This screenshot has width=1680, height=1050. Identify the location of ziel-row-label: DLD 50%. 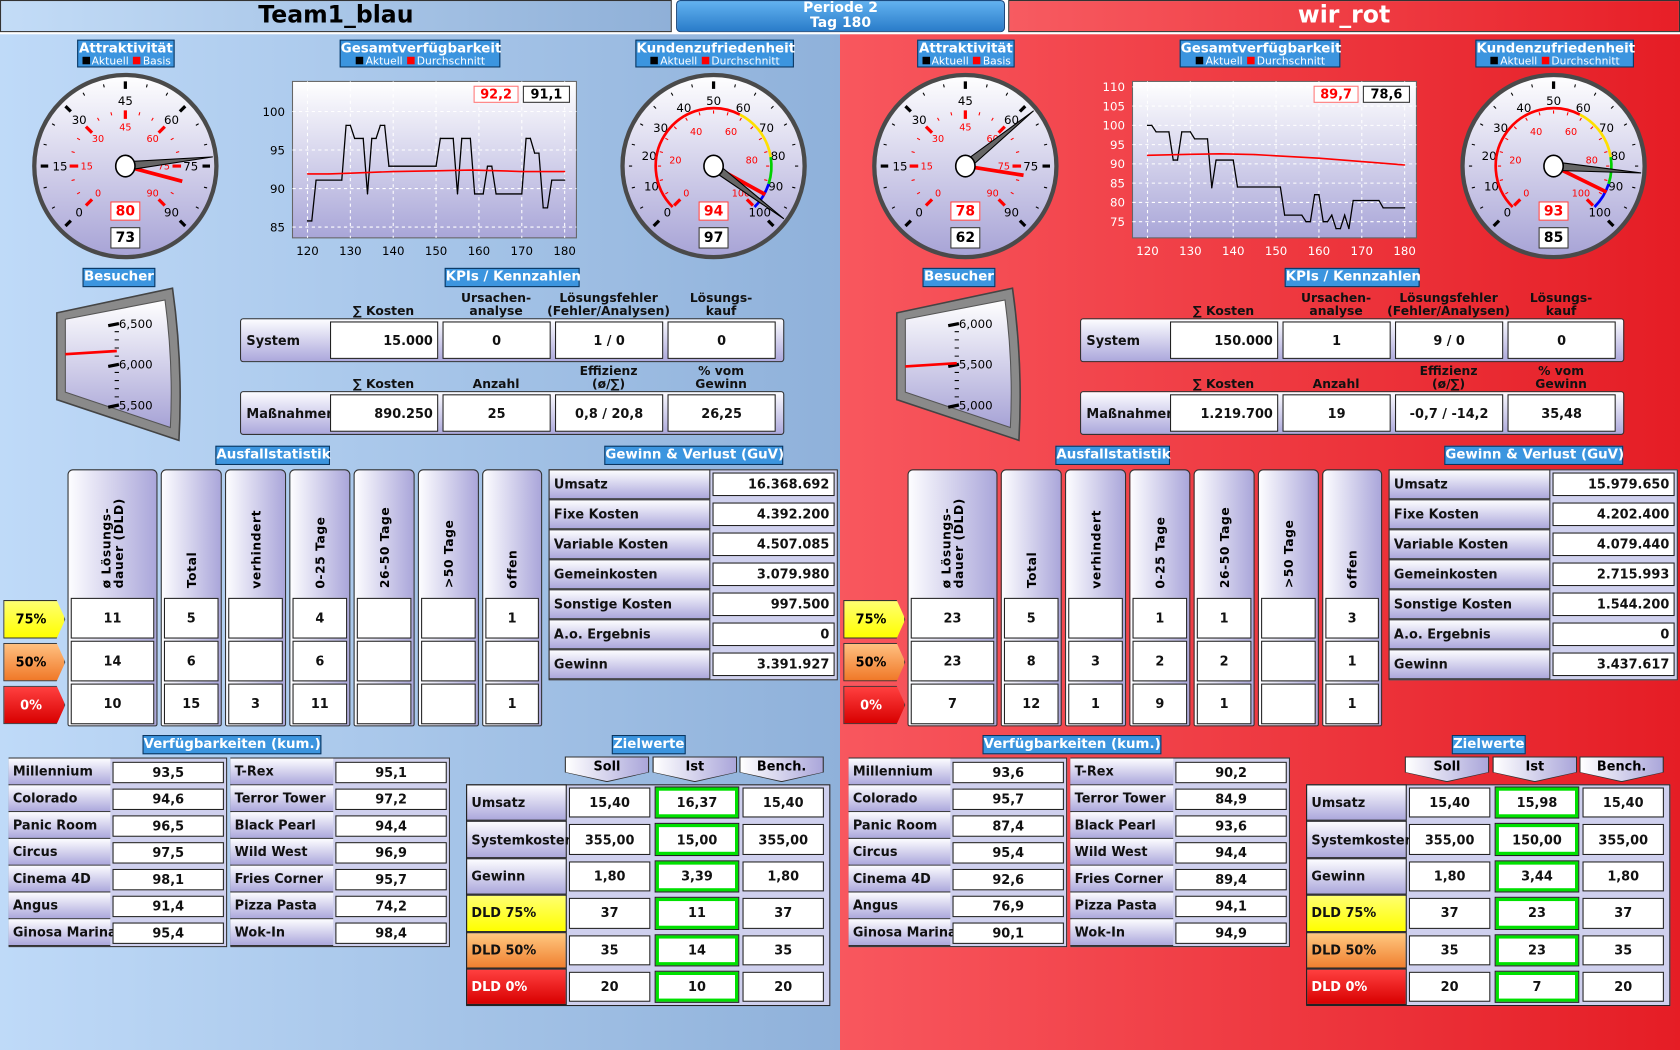
(516, 950).